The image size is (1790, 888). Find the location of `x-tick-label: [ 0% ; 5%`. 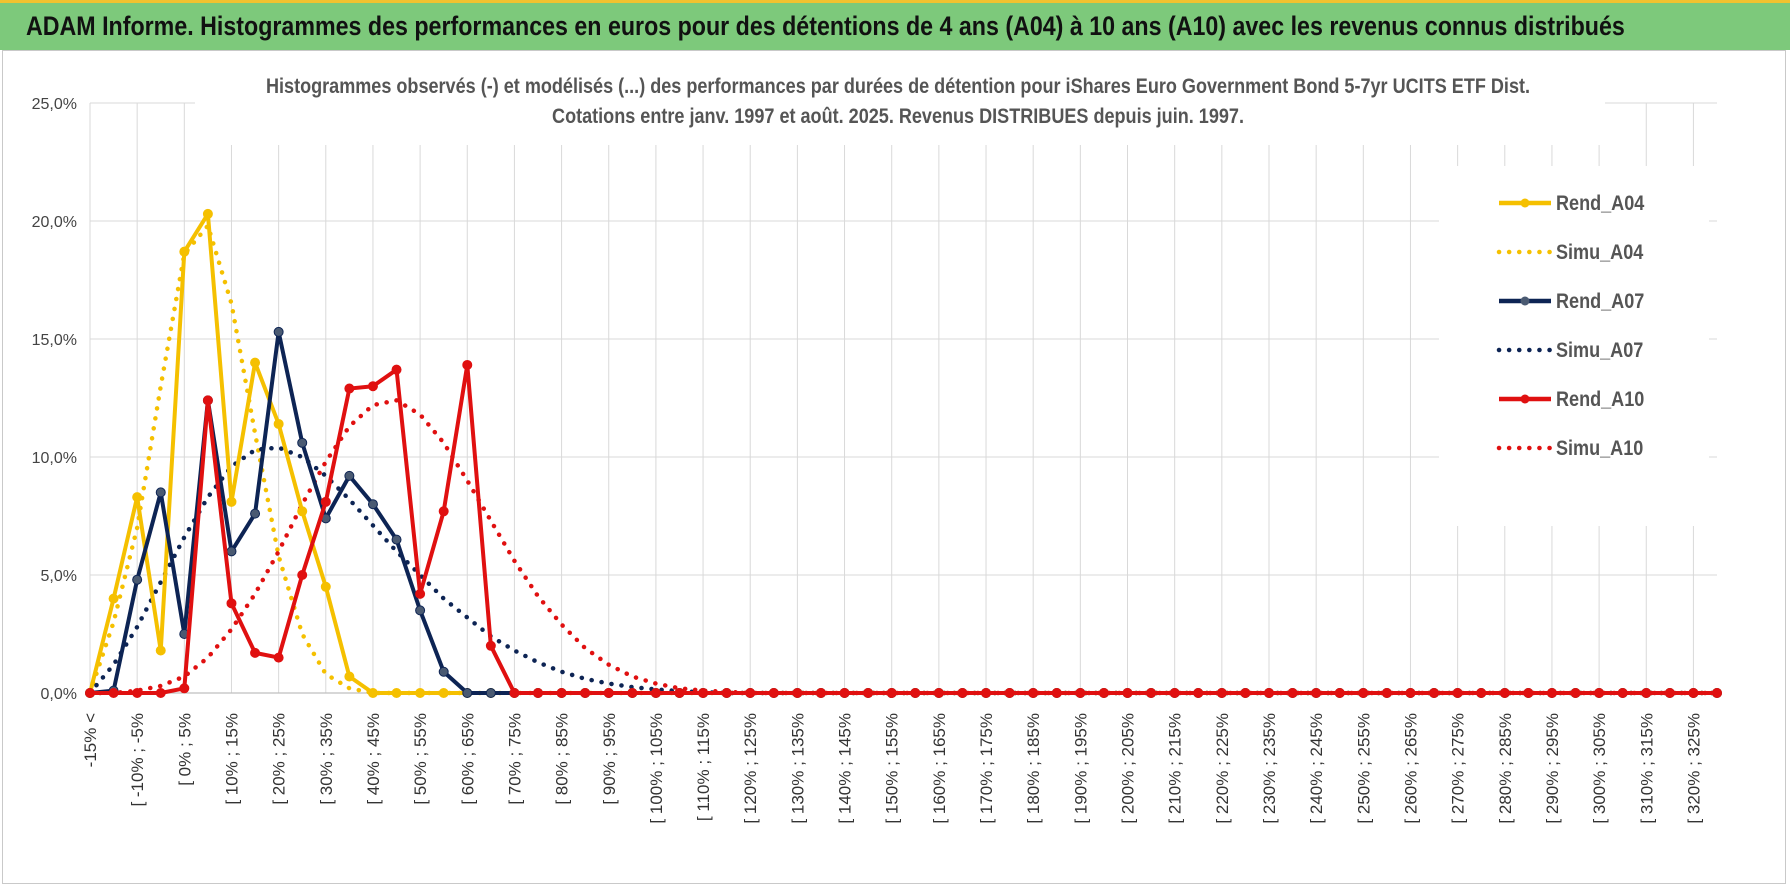

x-tick-label: [ 0% ; 5% is located at coordinates (184, 749).